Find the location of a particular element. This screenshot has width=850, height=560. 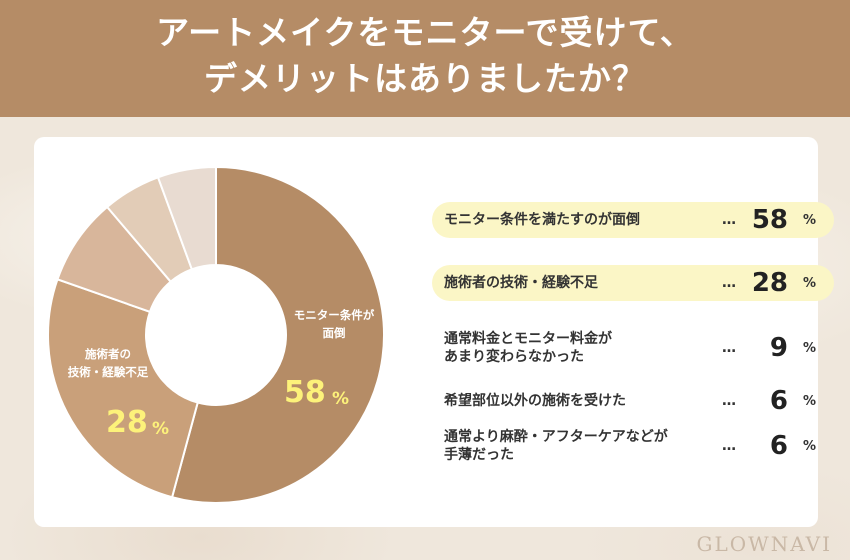

slice-label-0: モニター条件が 面倒 is located at coordinates (334, 324).